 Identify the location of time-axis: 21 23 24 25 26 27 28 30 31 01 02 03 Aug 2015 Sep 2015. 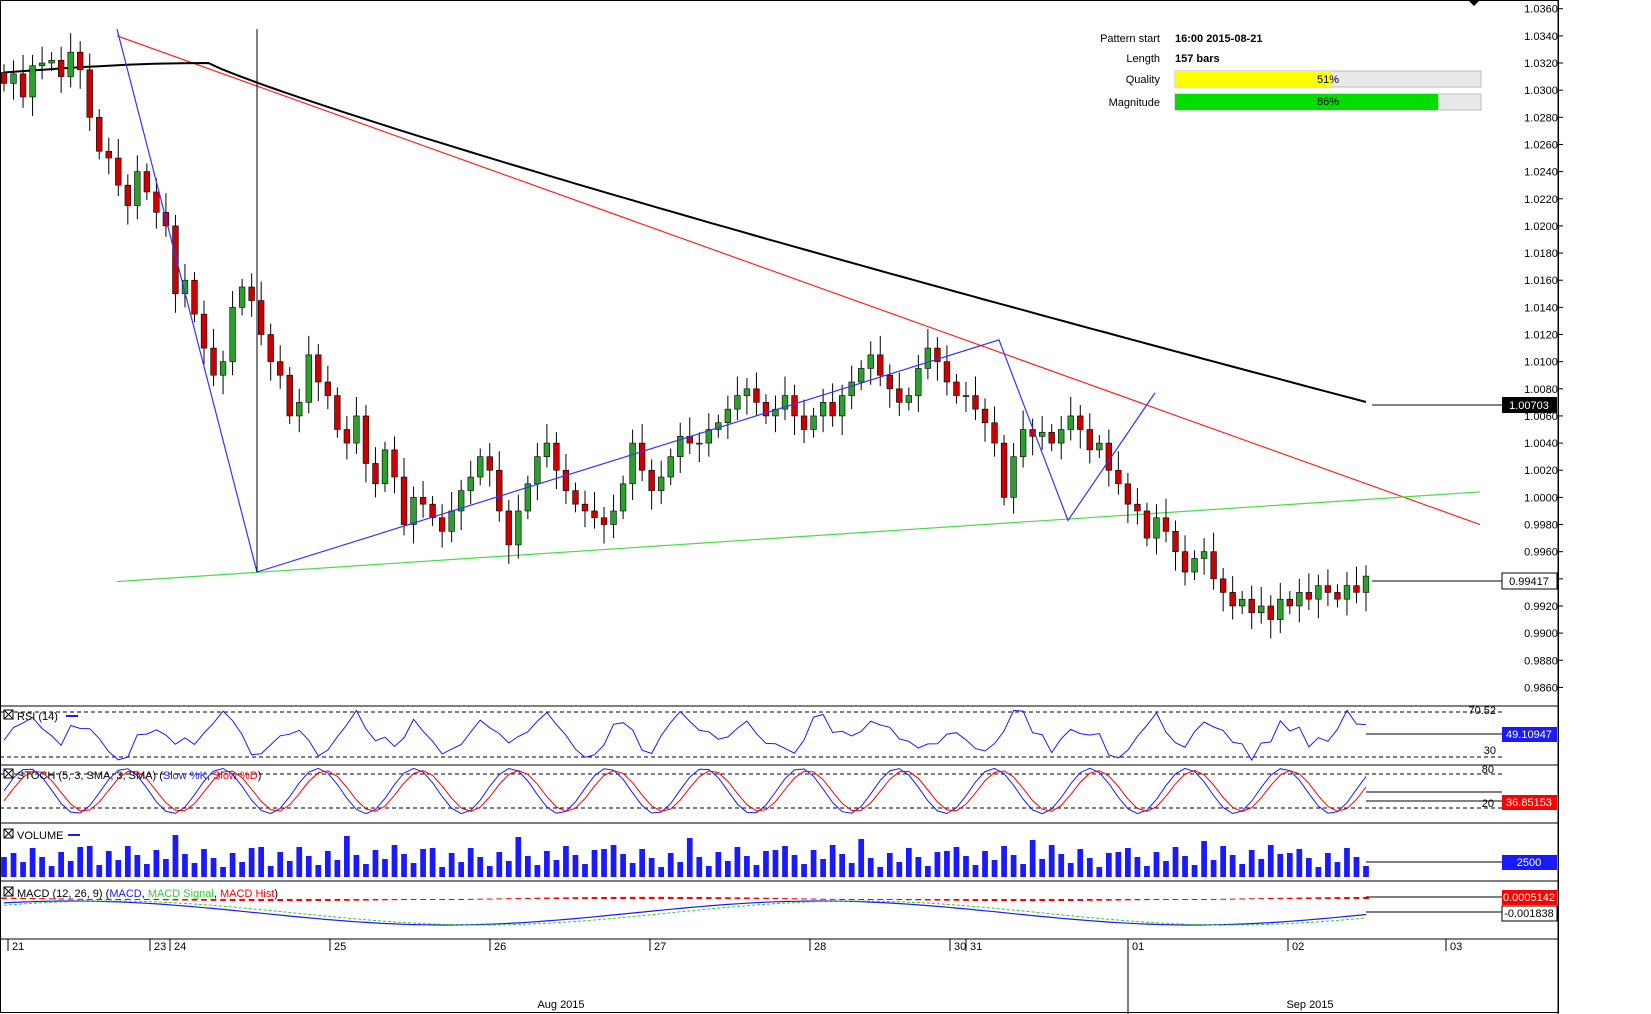
(779, 976).